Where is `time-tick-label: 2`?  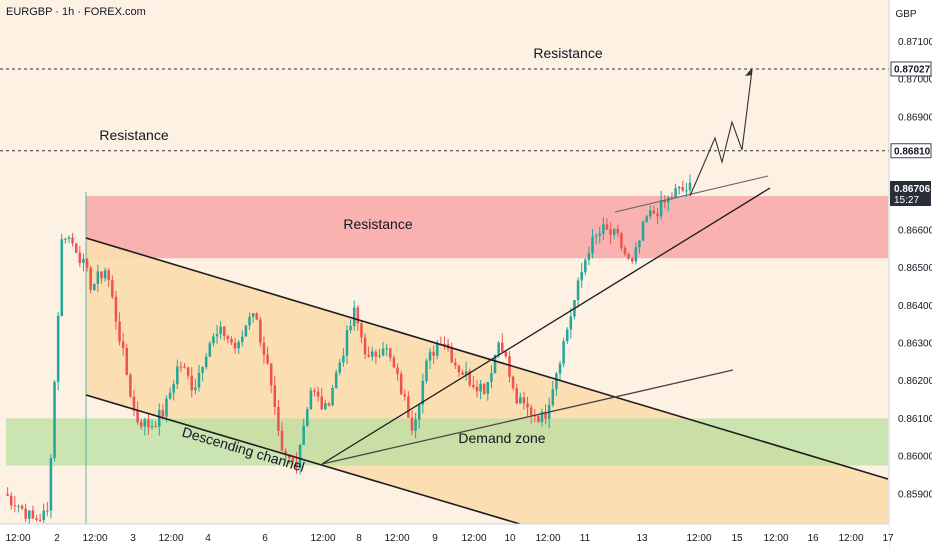 time-tick-label: 2 is located at coordinates (57, 538).